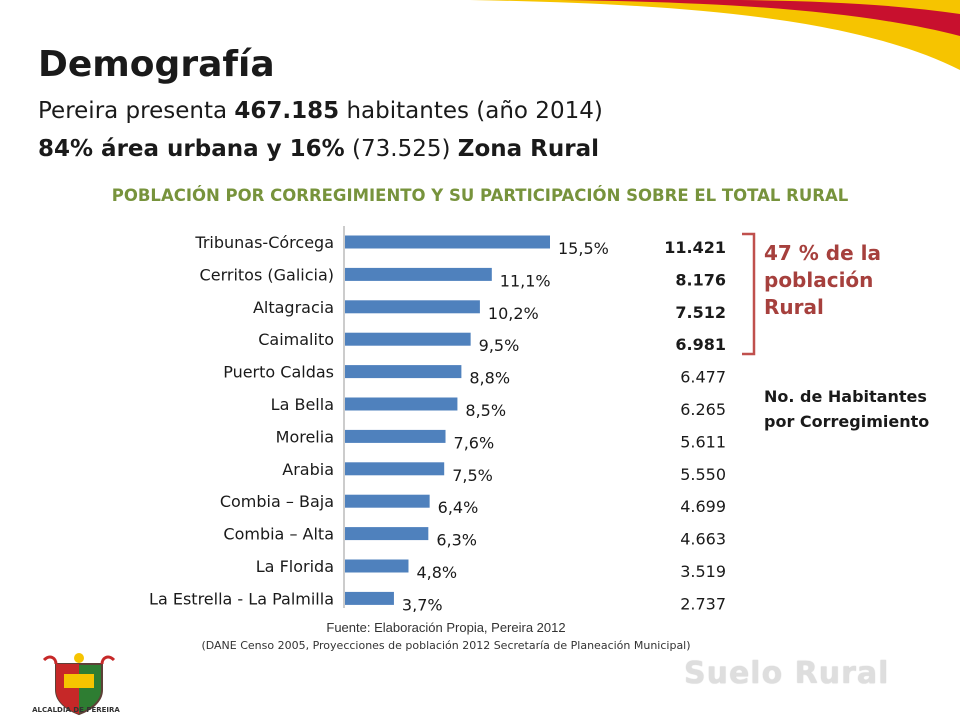 The height and width of the screenshot is (720, 960). I want to click on habitantes-value: 5.611, so click(703, 441).